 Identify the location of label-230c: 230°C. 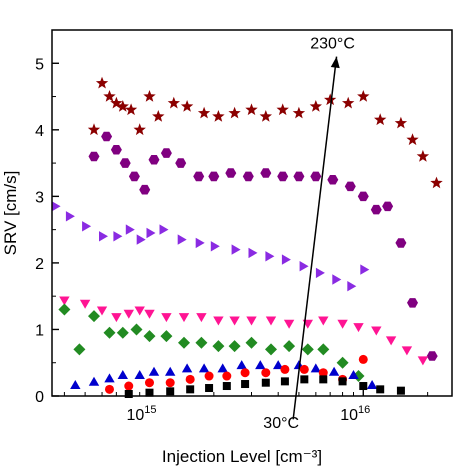
(332, 44).